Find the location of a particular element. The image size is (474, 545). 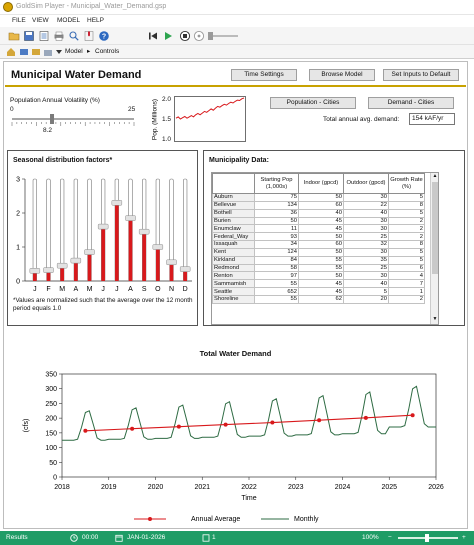

menu-view: VIEW is located at coordinates (40, 20).